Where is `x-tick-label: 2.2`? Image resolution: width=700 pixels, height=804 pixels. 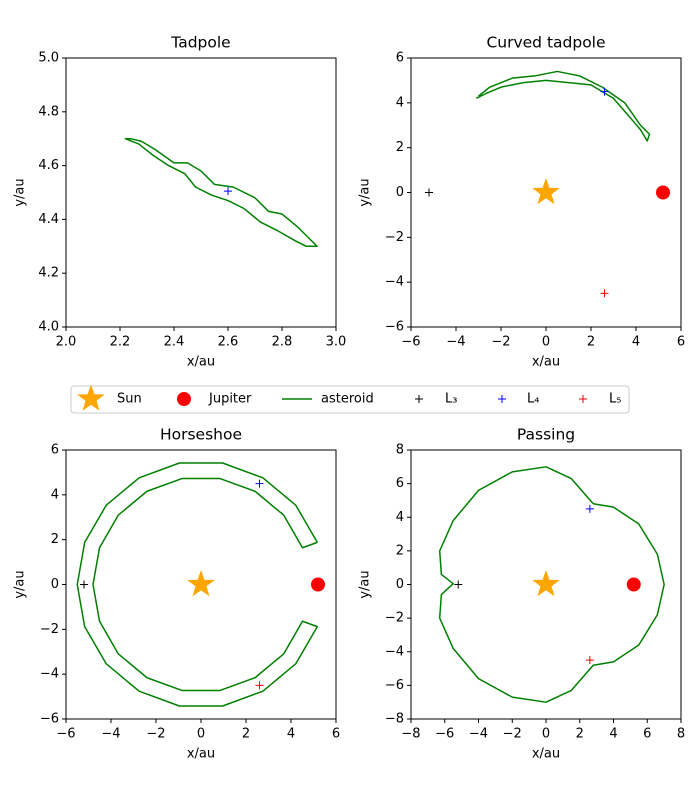 x-tick-label: 2.2 is located at coordinates (120, 342).